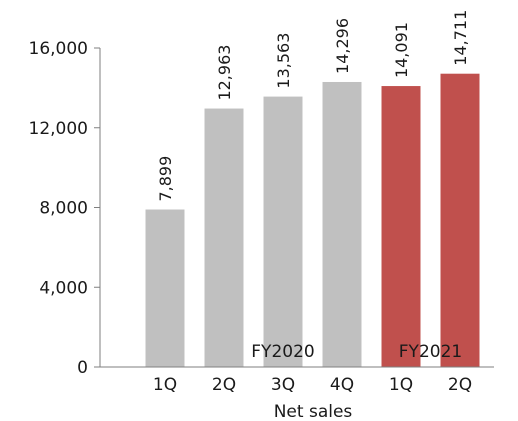 This screenshot has height=421, width=518. What do you see at coordinates (283, 385) in the screenshot?
I see `x-tick-label: 3Q` at bounding box center [283, 385].